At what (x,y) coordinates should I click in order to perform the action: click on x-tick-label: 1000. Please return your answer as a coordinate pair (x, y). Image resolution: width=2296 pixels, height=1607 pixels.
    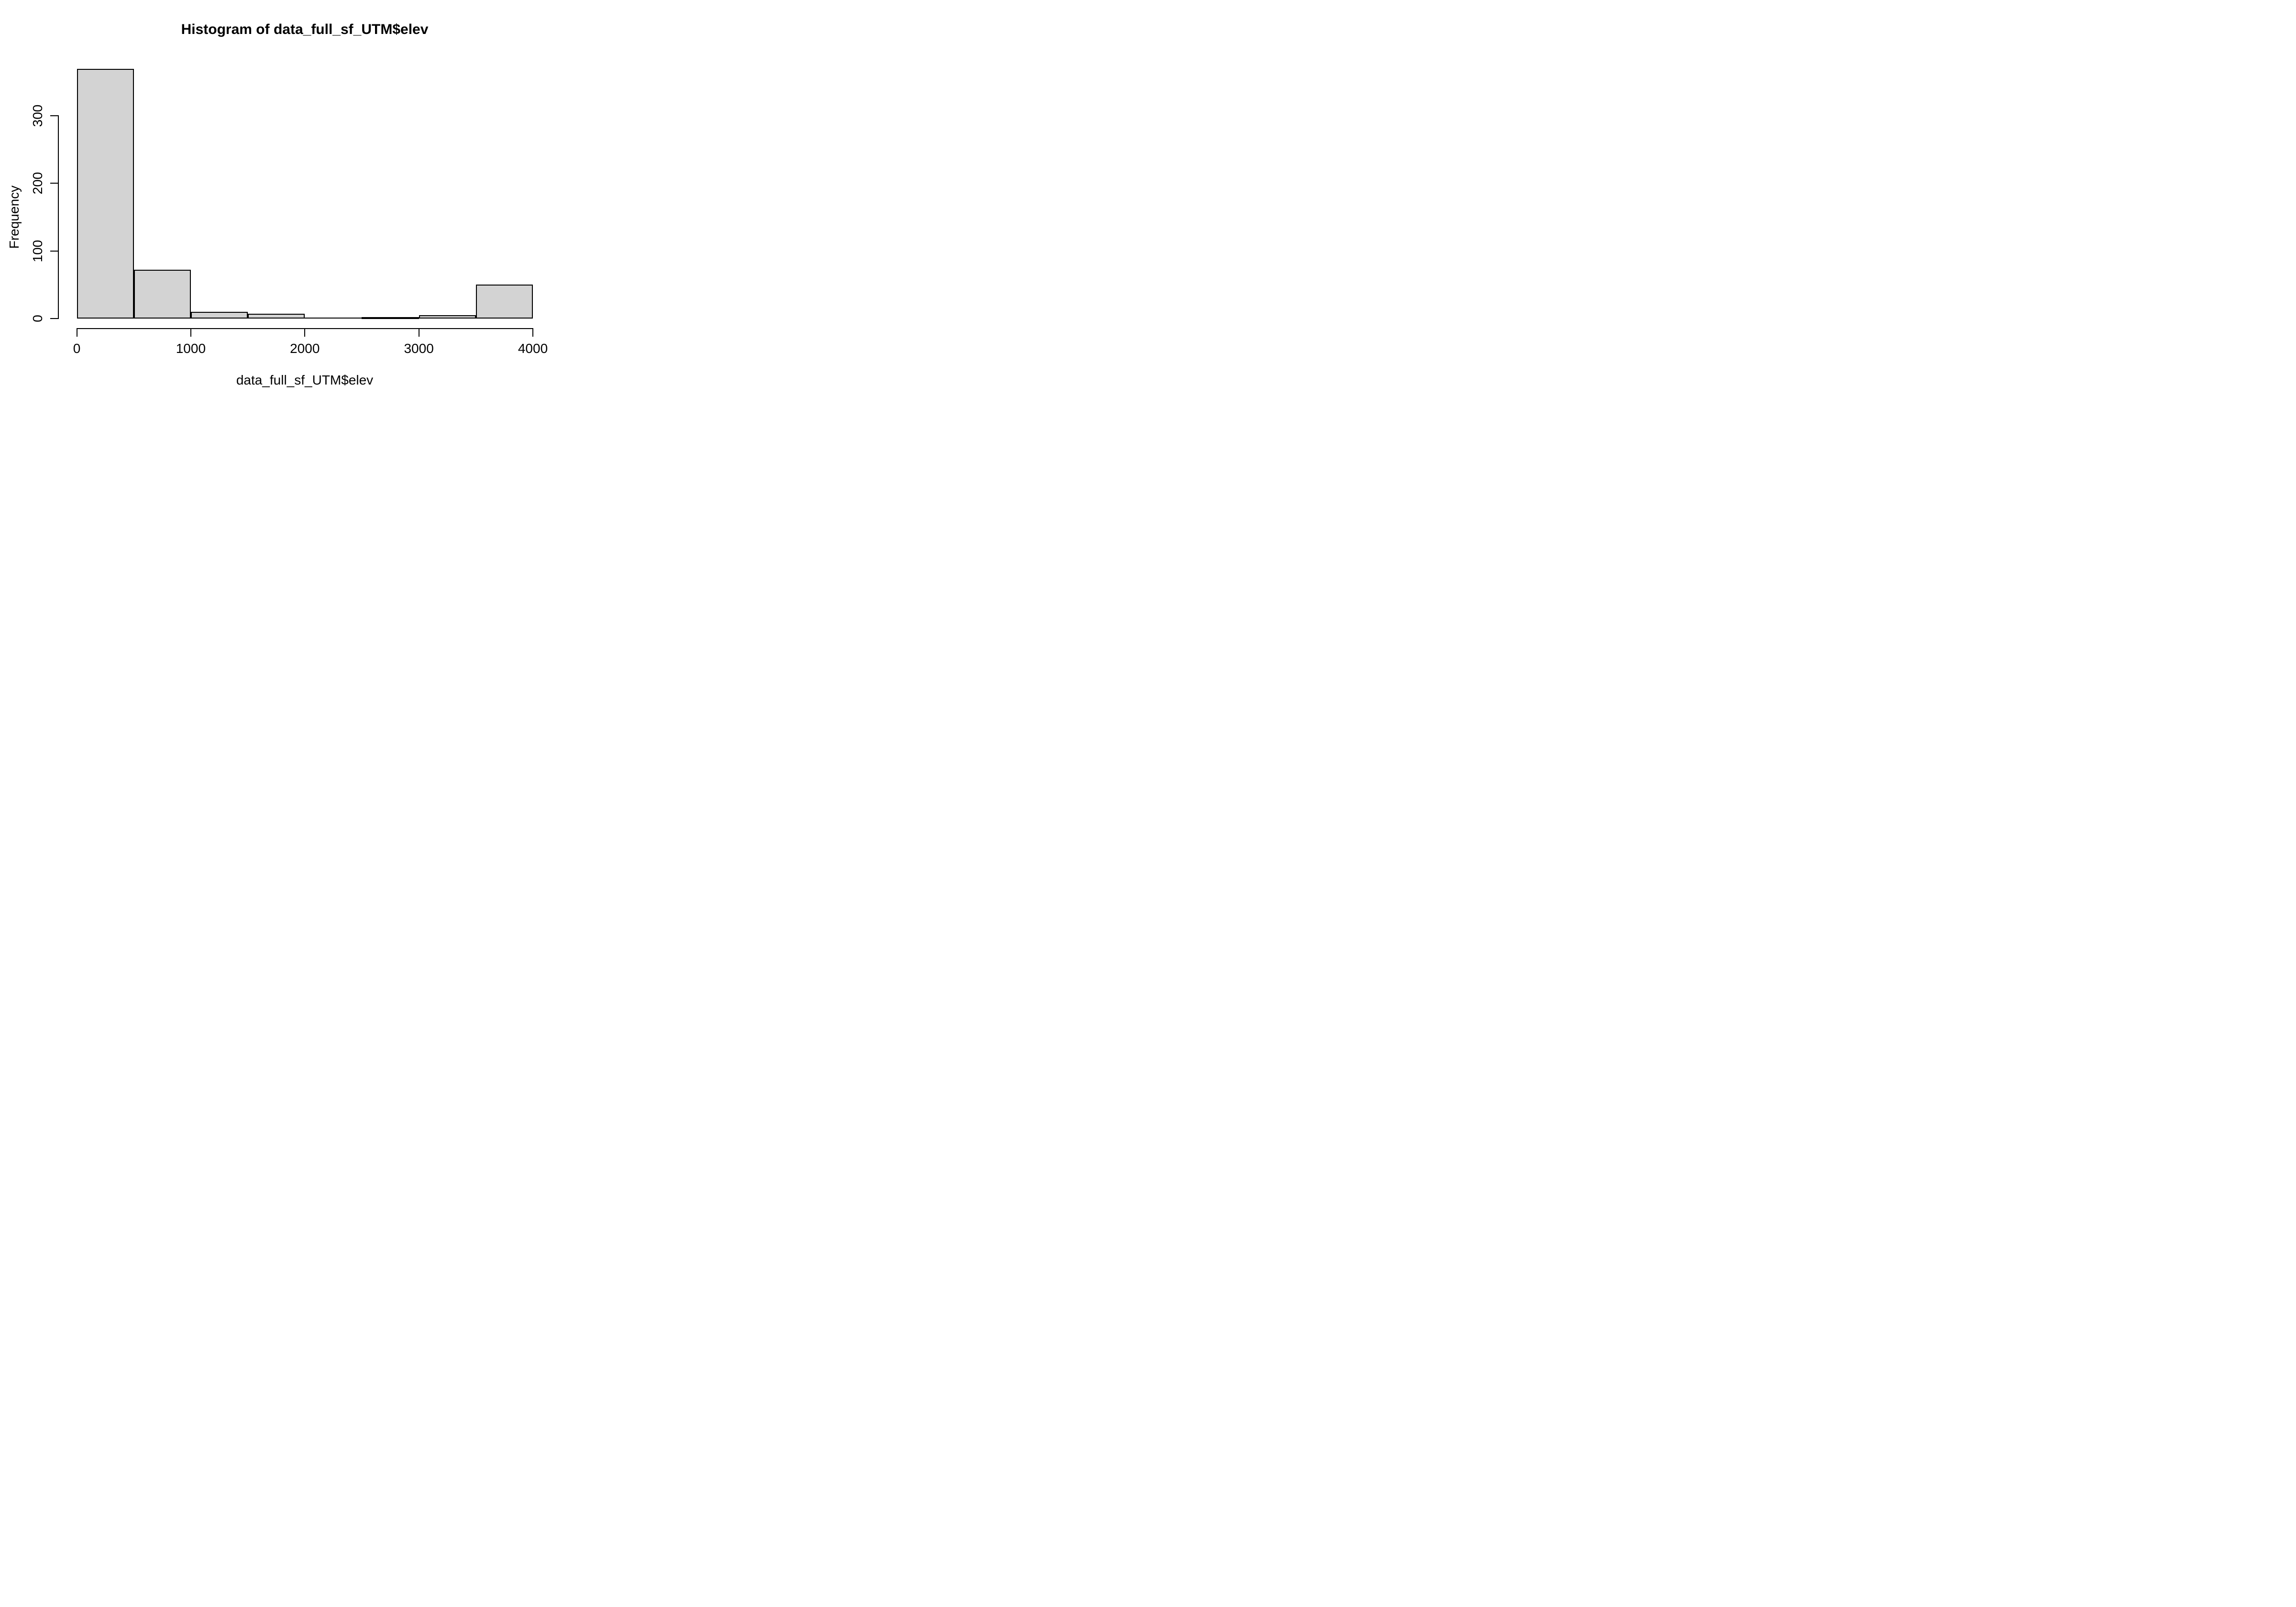
    Looking at the image, I should click on (191, 348).